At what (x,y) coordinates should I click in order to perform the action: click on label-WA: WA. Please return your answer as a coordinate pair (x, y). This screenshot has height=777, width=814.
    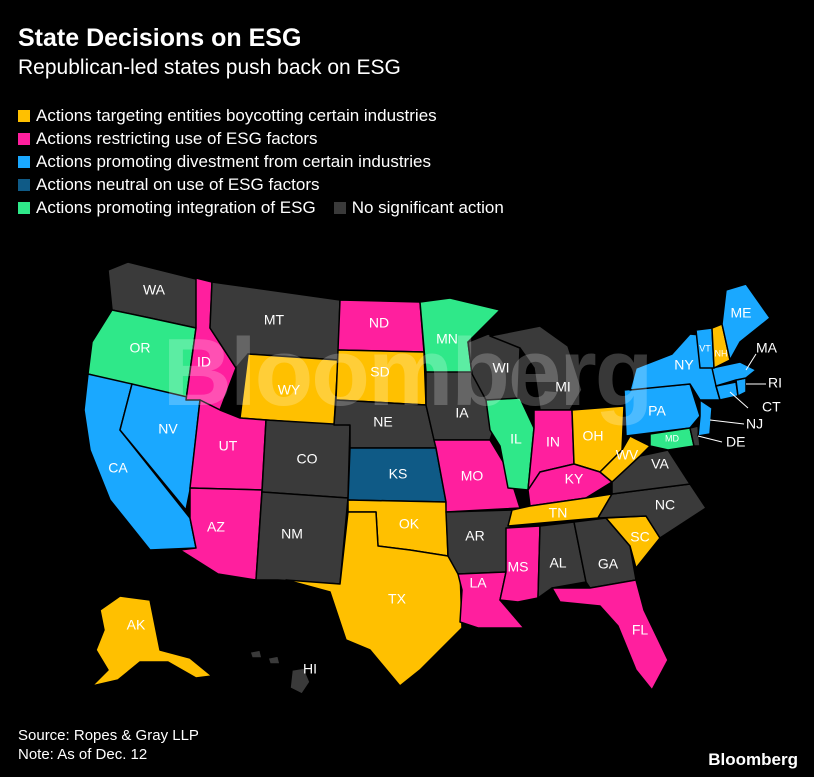
    Looking at the image, I should click on (154, 290).